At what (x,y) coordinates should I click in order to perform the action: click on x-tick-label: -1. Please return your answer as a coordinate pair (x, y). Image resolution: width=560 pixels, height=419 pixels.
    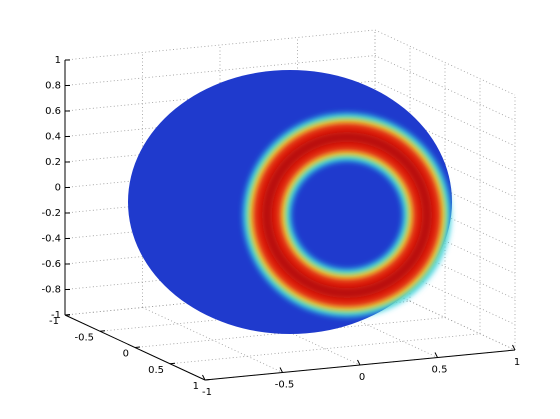
    Looking at the image, I should click on (207, 392).